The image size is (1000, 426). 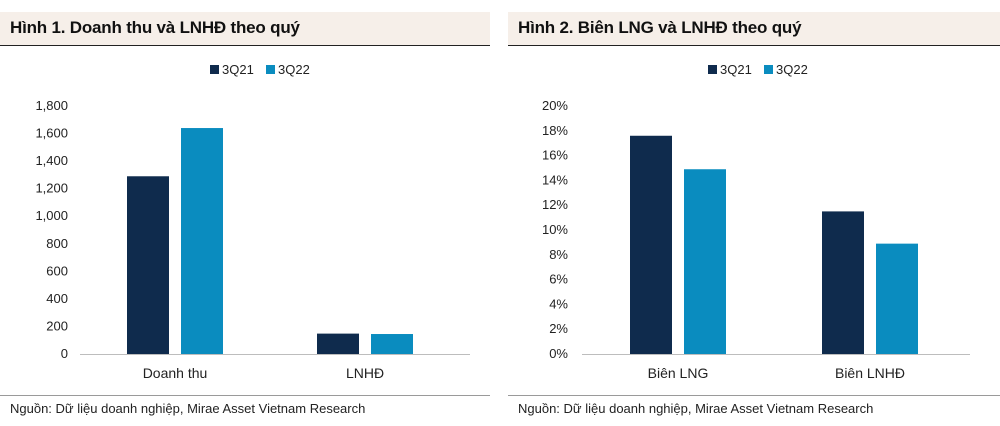 I want to click on y-tick-label: 6%, so click(x=558, y=279).